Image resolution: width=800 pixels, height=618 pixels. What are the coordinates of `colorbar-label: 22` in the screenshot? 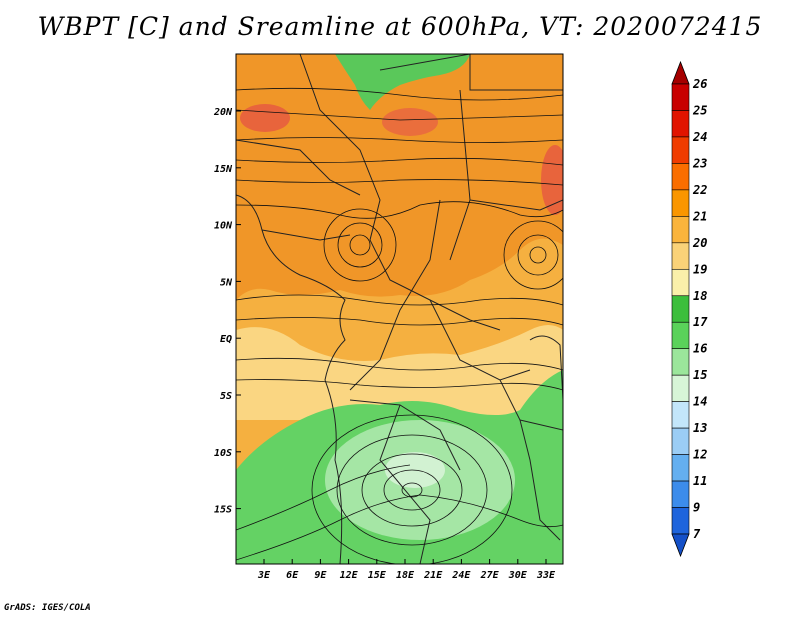 It's located at (699, 190).